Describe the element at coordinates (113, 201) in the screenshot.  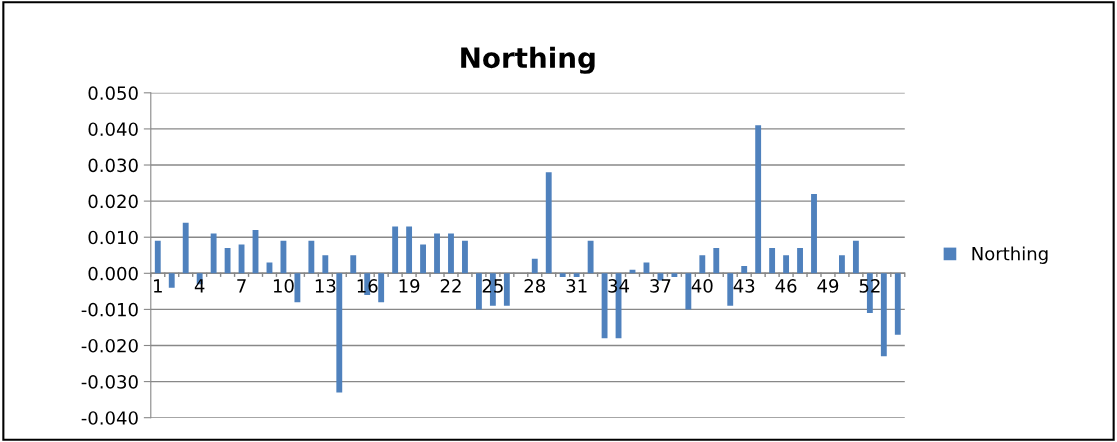
I see `y-tick-label: 0.020` at that location.